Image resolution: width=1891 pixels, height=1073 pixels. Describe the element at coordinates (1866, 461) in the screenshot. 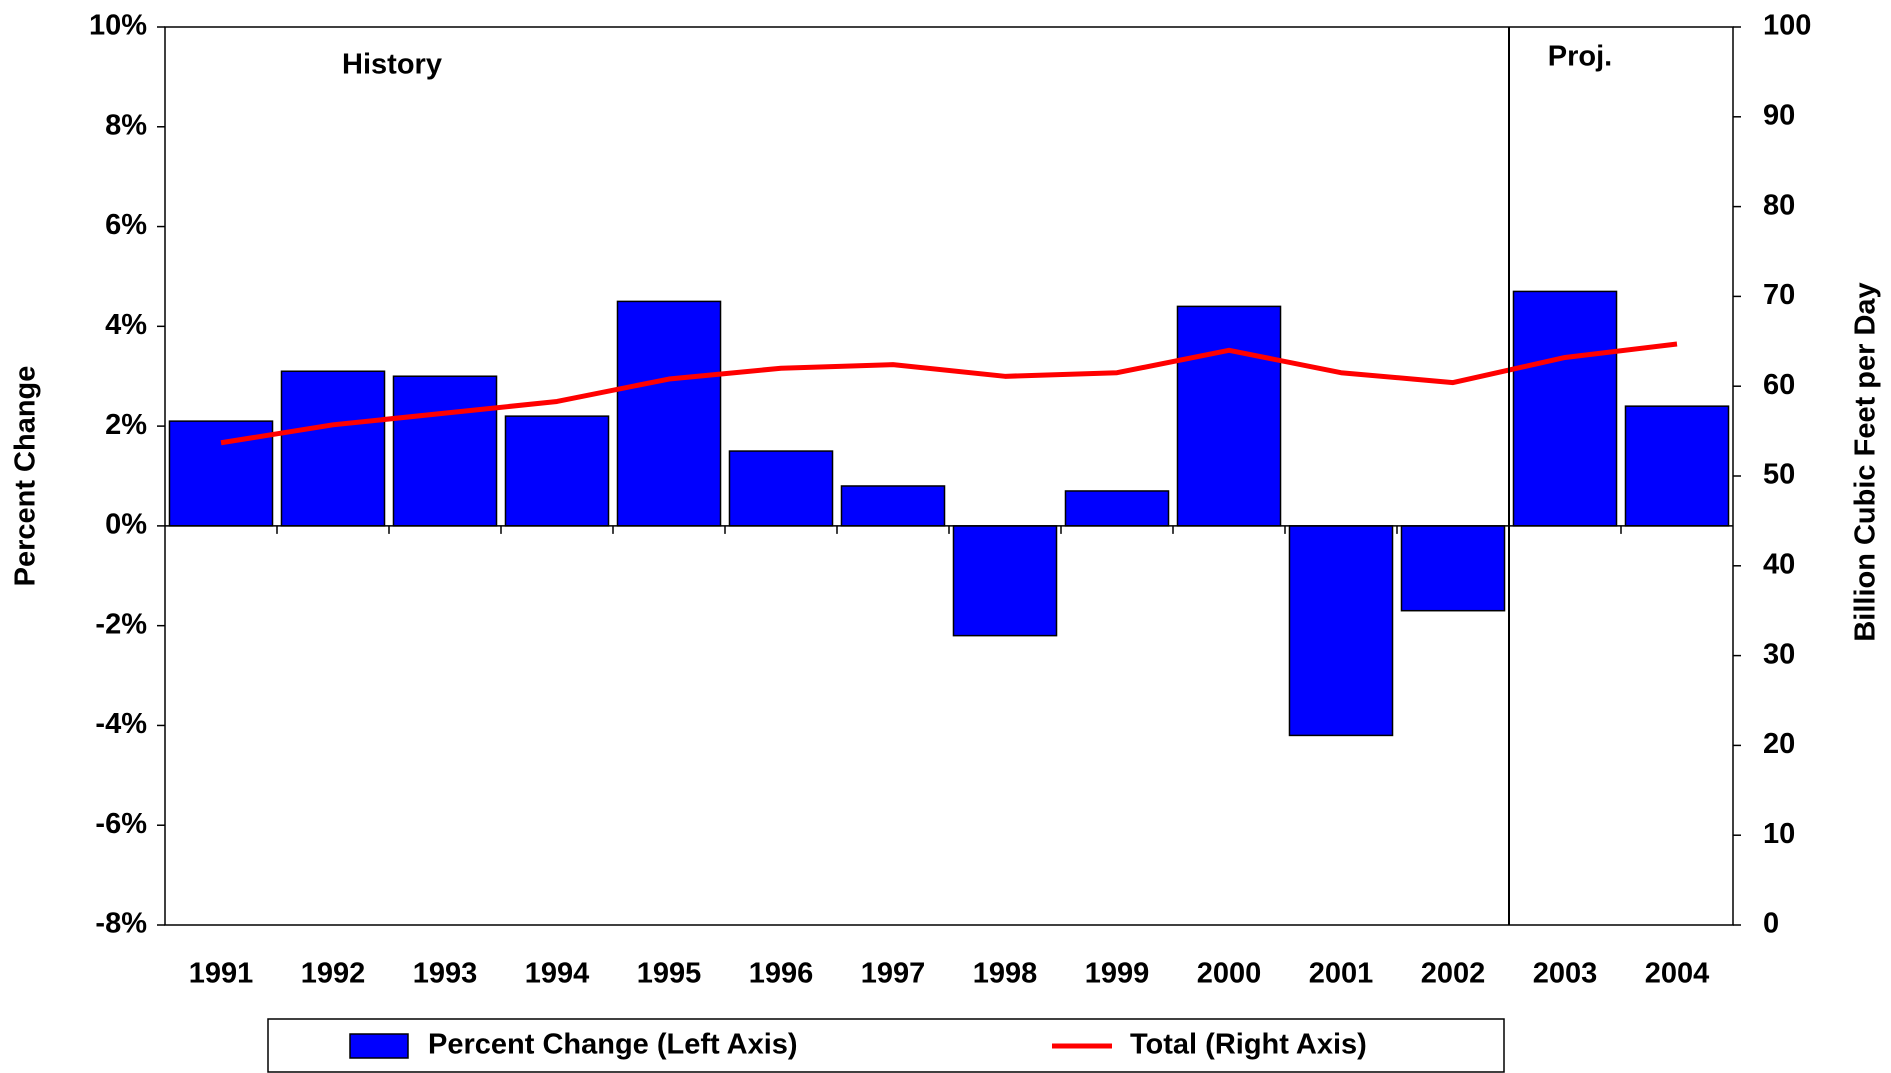

I see `y2-axis-label: Billion Cubic Feet per Day` at that location.